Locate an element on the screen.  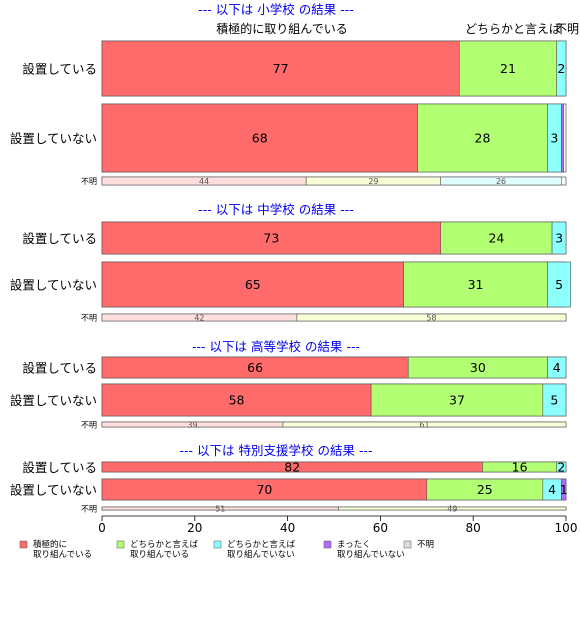
x-tick-label: 20 is located at coordinates (194, 528).